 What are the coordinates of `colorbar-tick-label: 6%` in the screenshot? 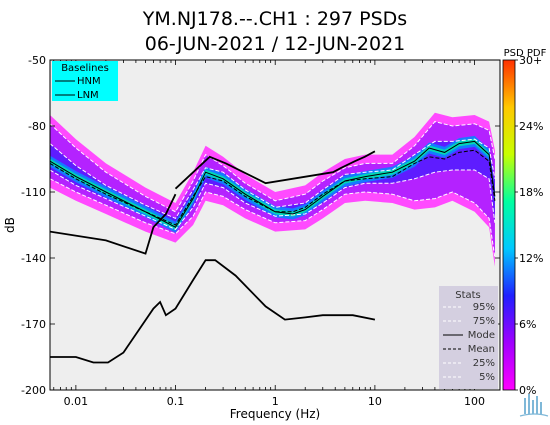 It's located at (527, 324).